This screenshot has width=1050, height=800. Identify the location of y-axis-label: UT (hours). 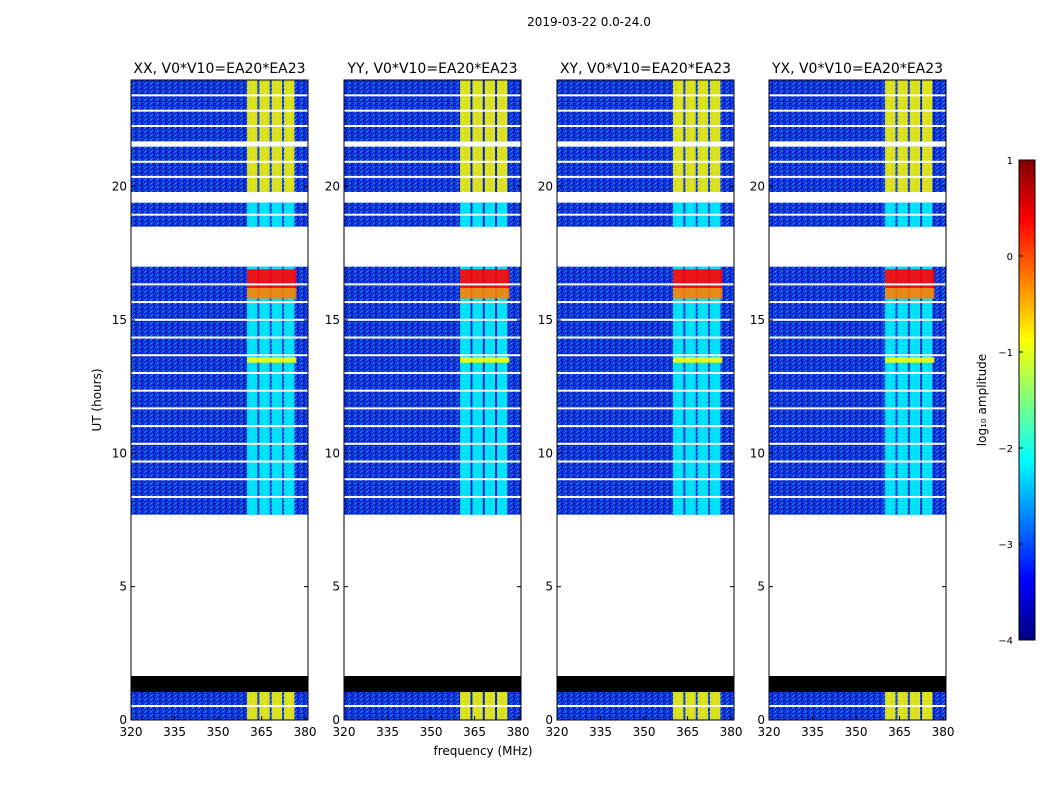
(97, 399).